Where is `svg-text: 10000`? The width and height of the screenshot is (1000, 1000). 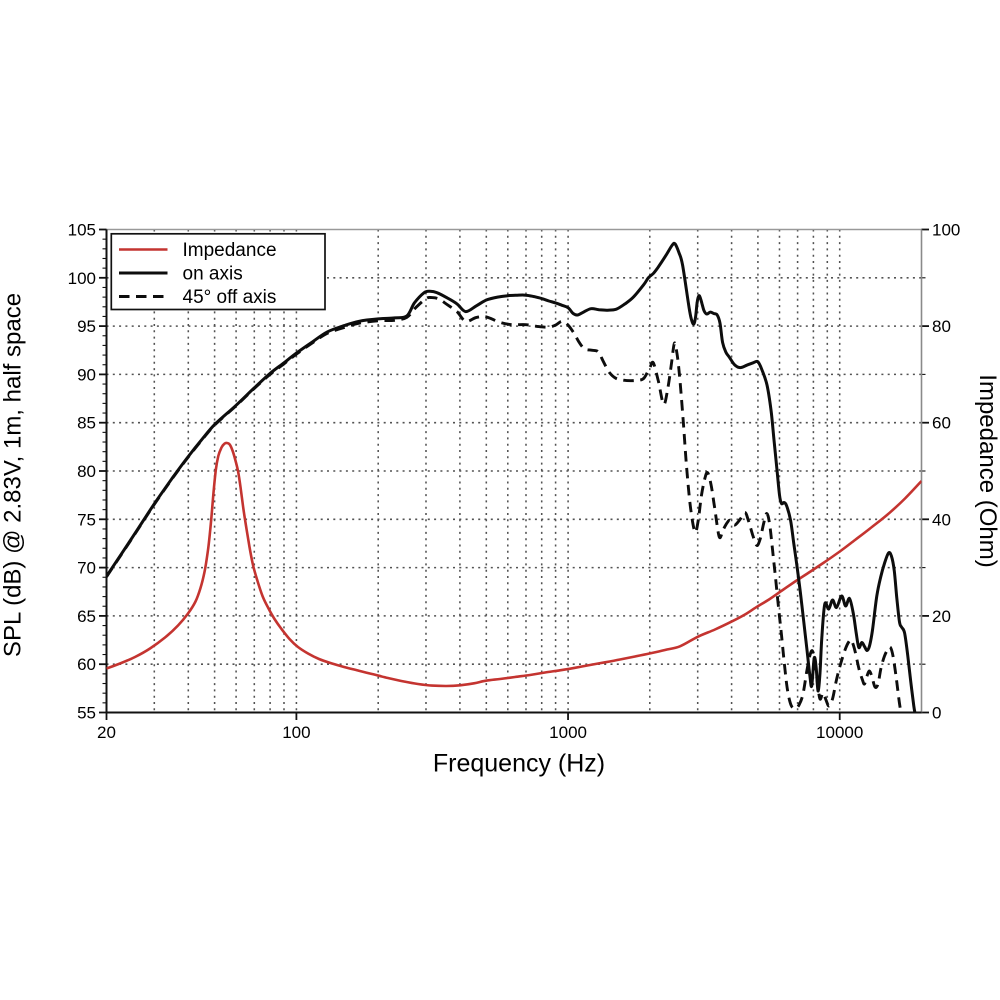
svg-text: 10000 is located at coordinates (839, 732).